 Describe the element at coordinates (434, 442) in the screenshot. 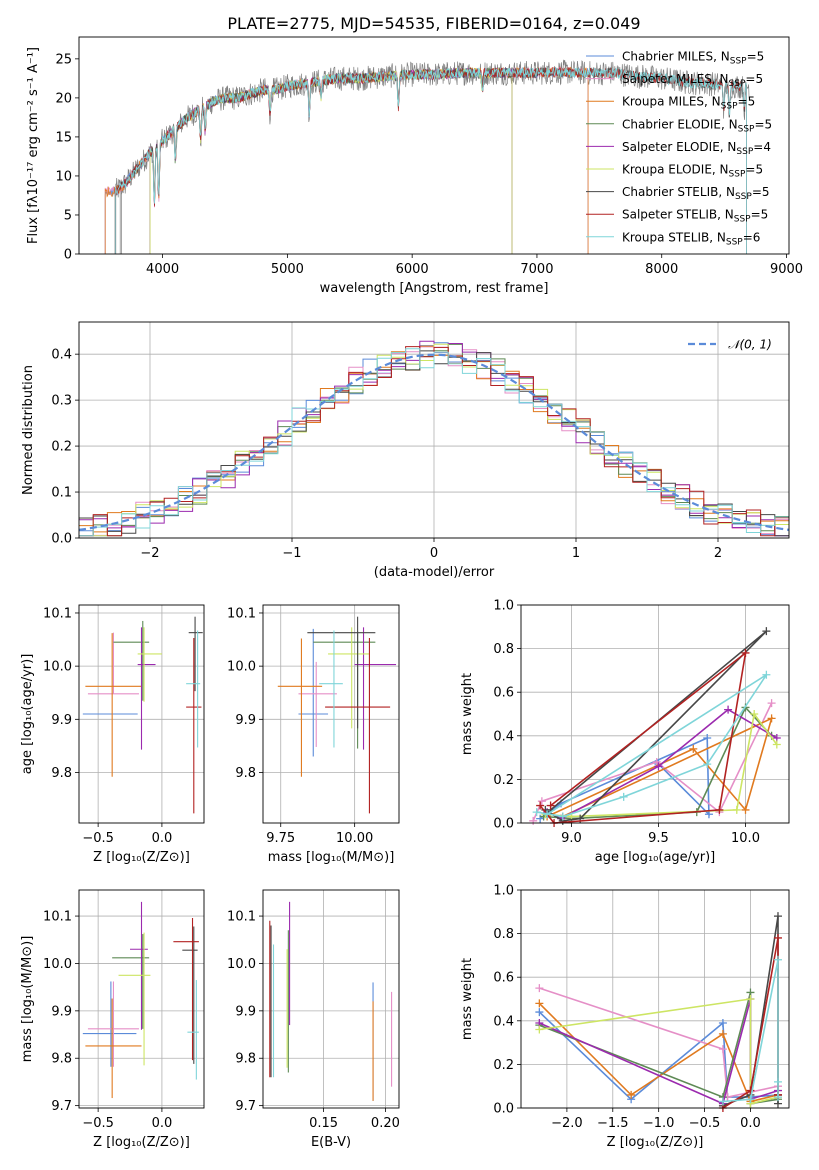

I see `gaussian-curve` at that location.